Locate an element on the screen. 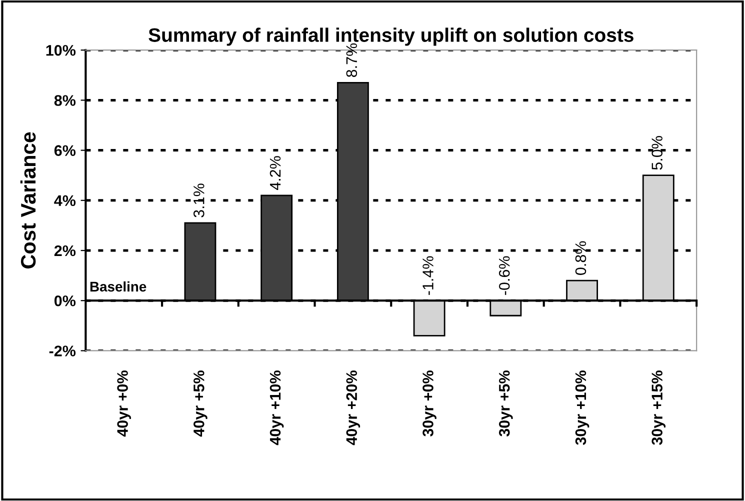 The height and width of the screenshot is (501, 745). x-tick-label: 40yr +10% is located at coordinates (277, 408).